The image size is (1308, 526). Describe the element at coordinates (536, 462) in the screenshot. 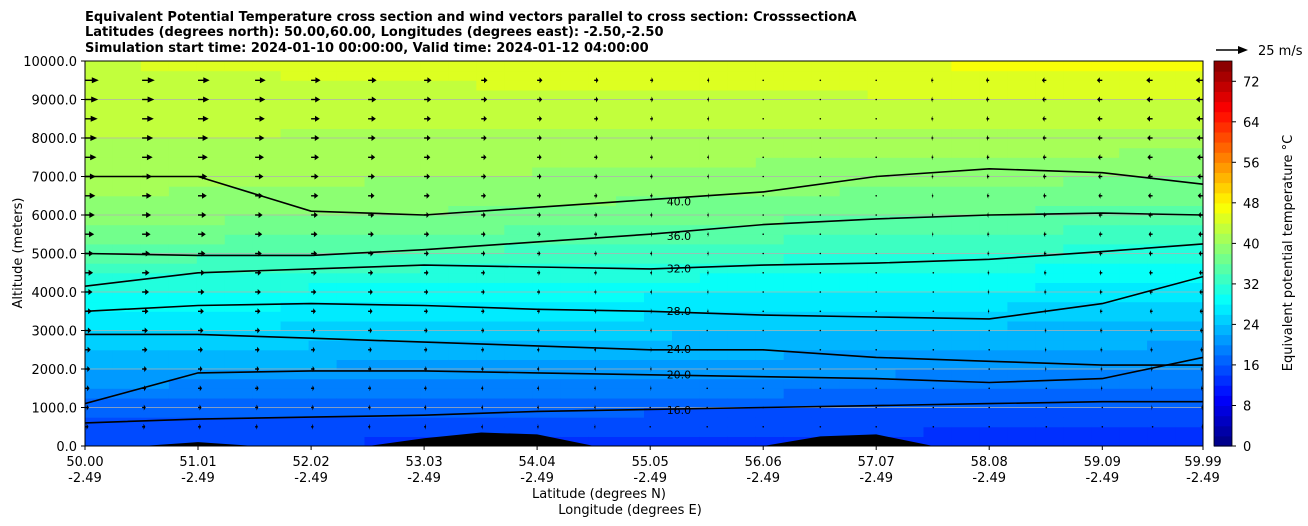

I see `x-tick-label-latitude: 54.04` at that location.